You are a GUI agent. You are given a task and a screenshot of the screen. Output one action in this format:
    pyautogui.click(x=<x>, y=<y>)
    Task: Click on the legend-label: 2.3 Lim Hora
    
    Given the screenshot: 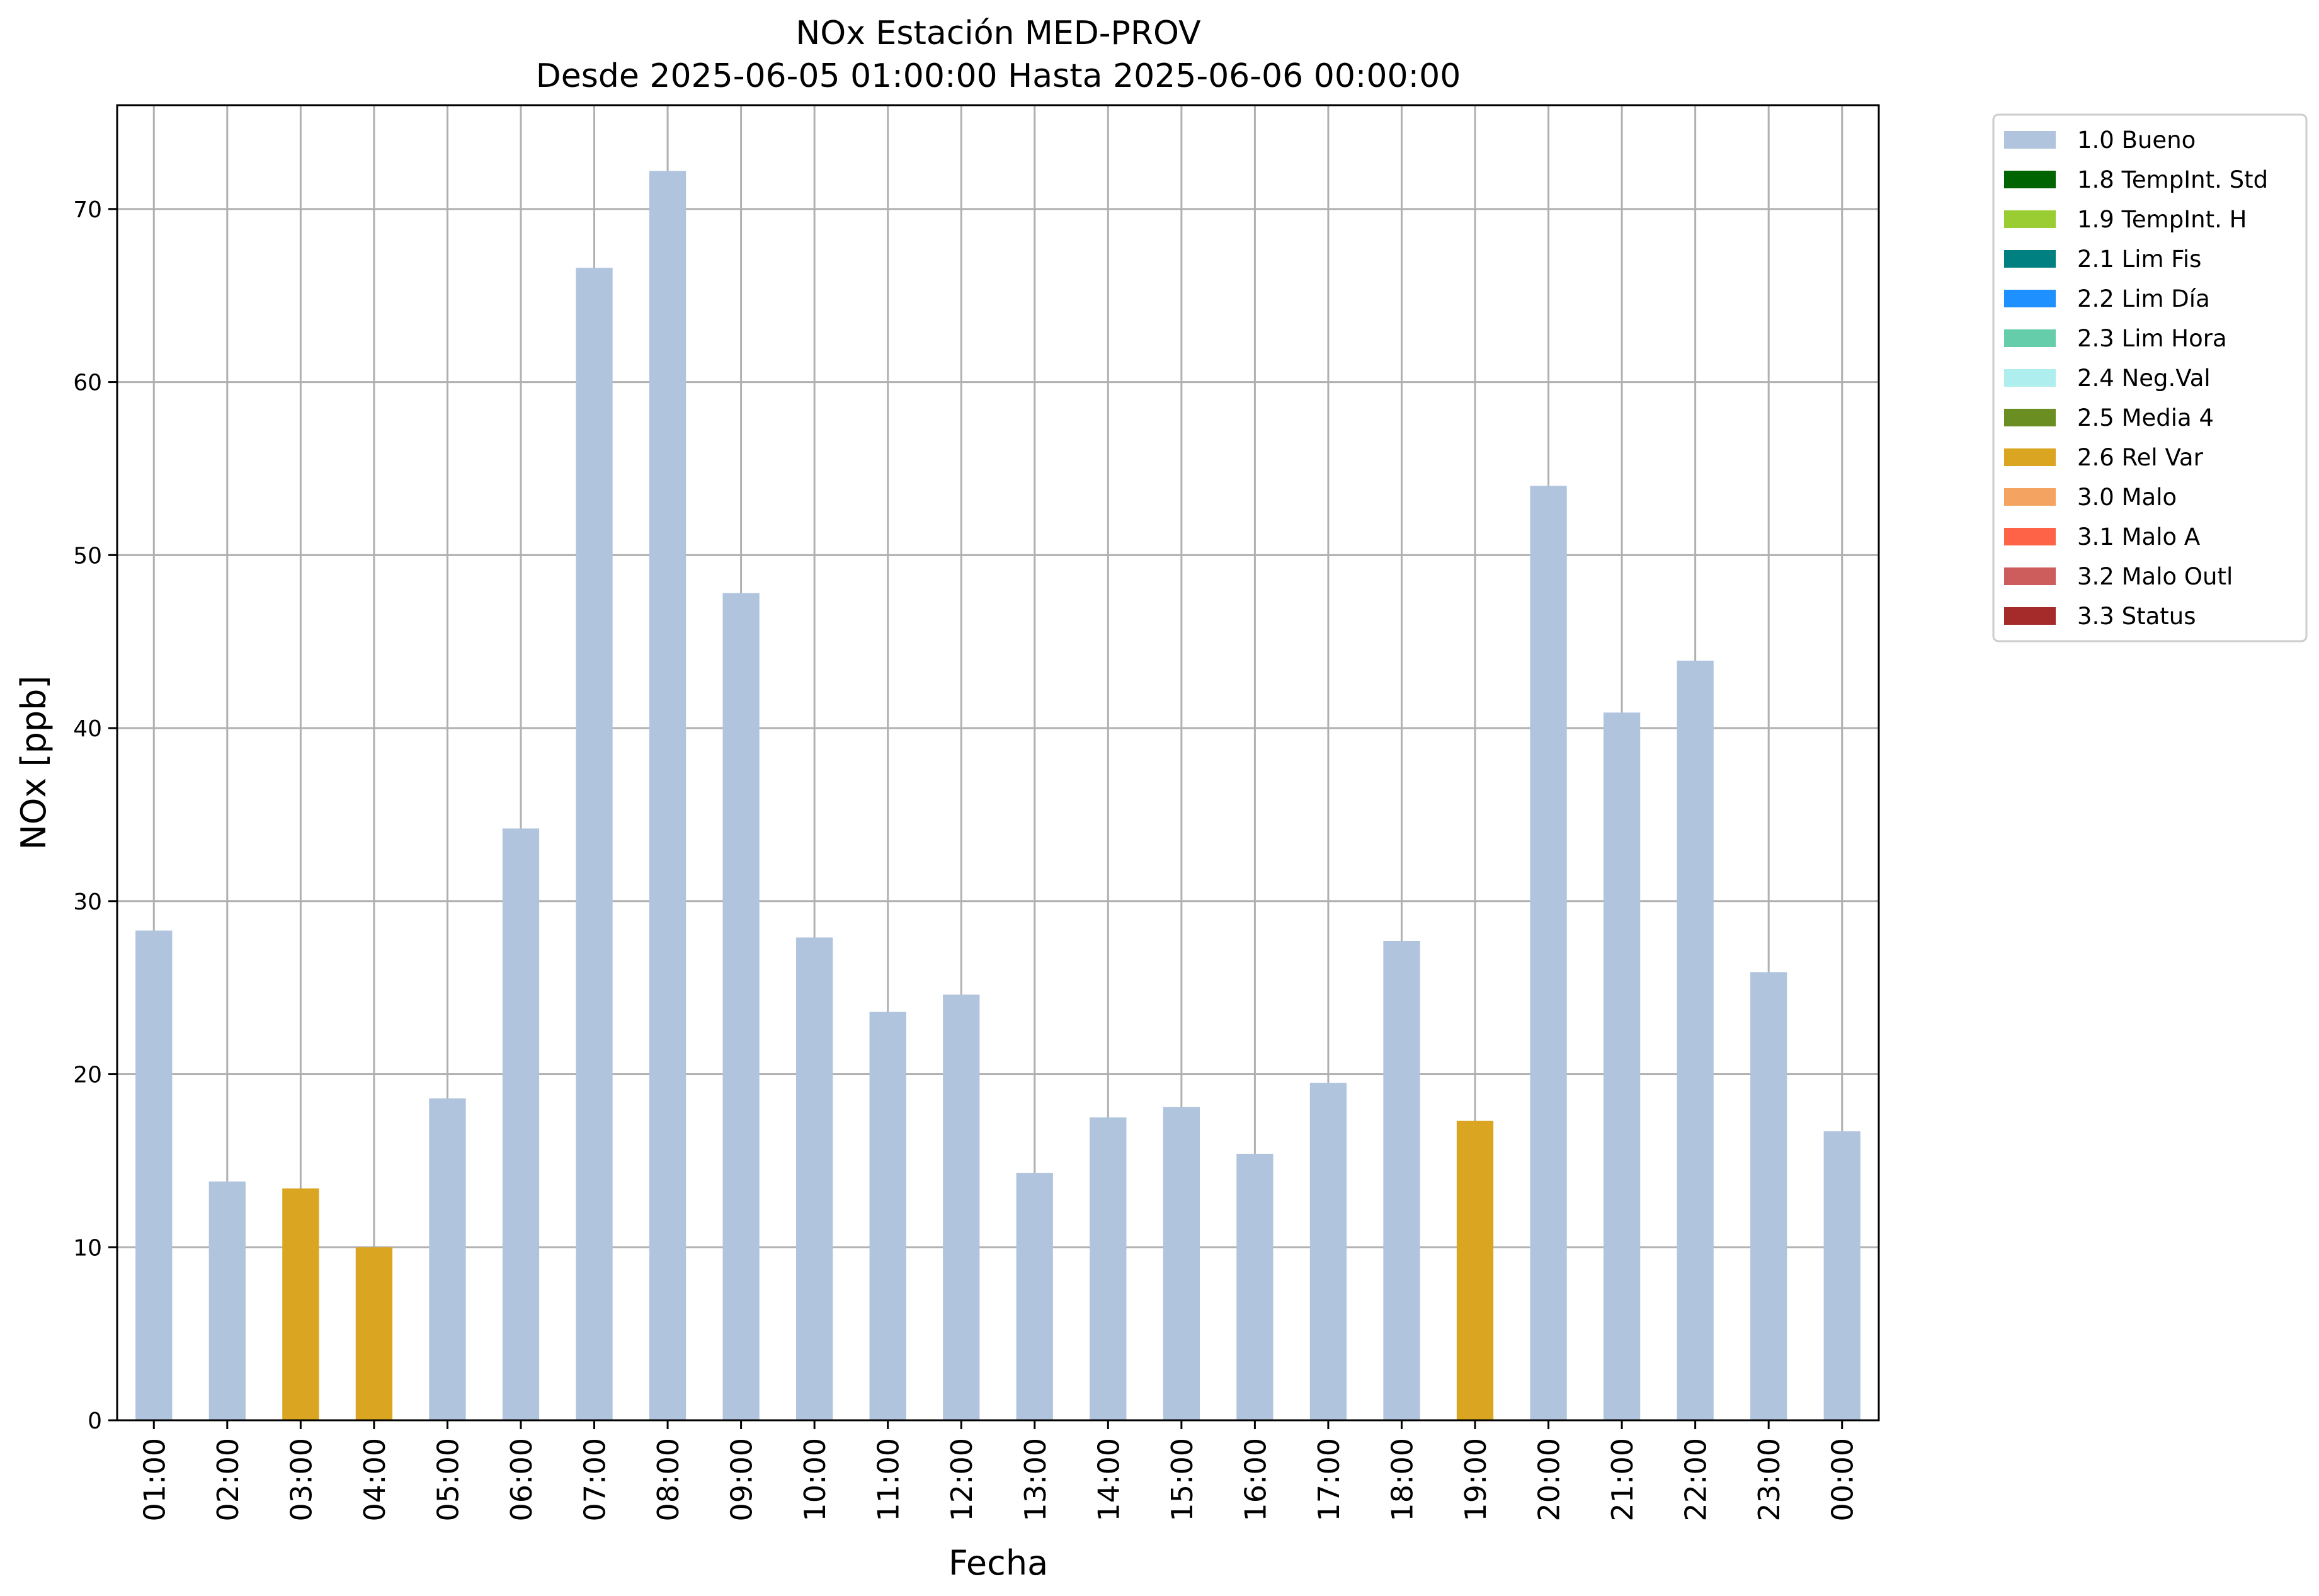 What is the action you would take?
    pyautogui.click(x=2152, y=338)
    